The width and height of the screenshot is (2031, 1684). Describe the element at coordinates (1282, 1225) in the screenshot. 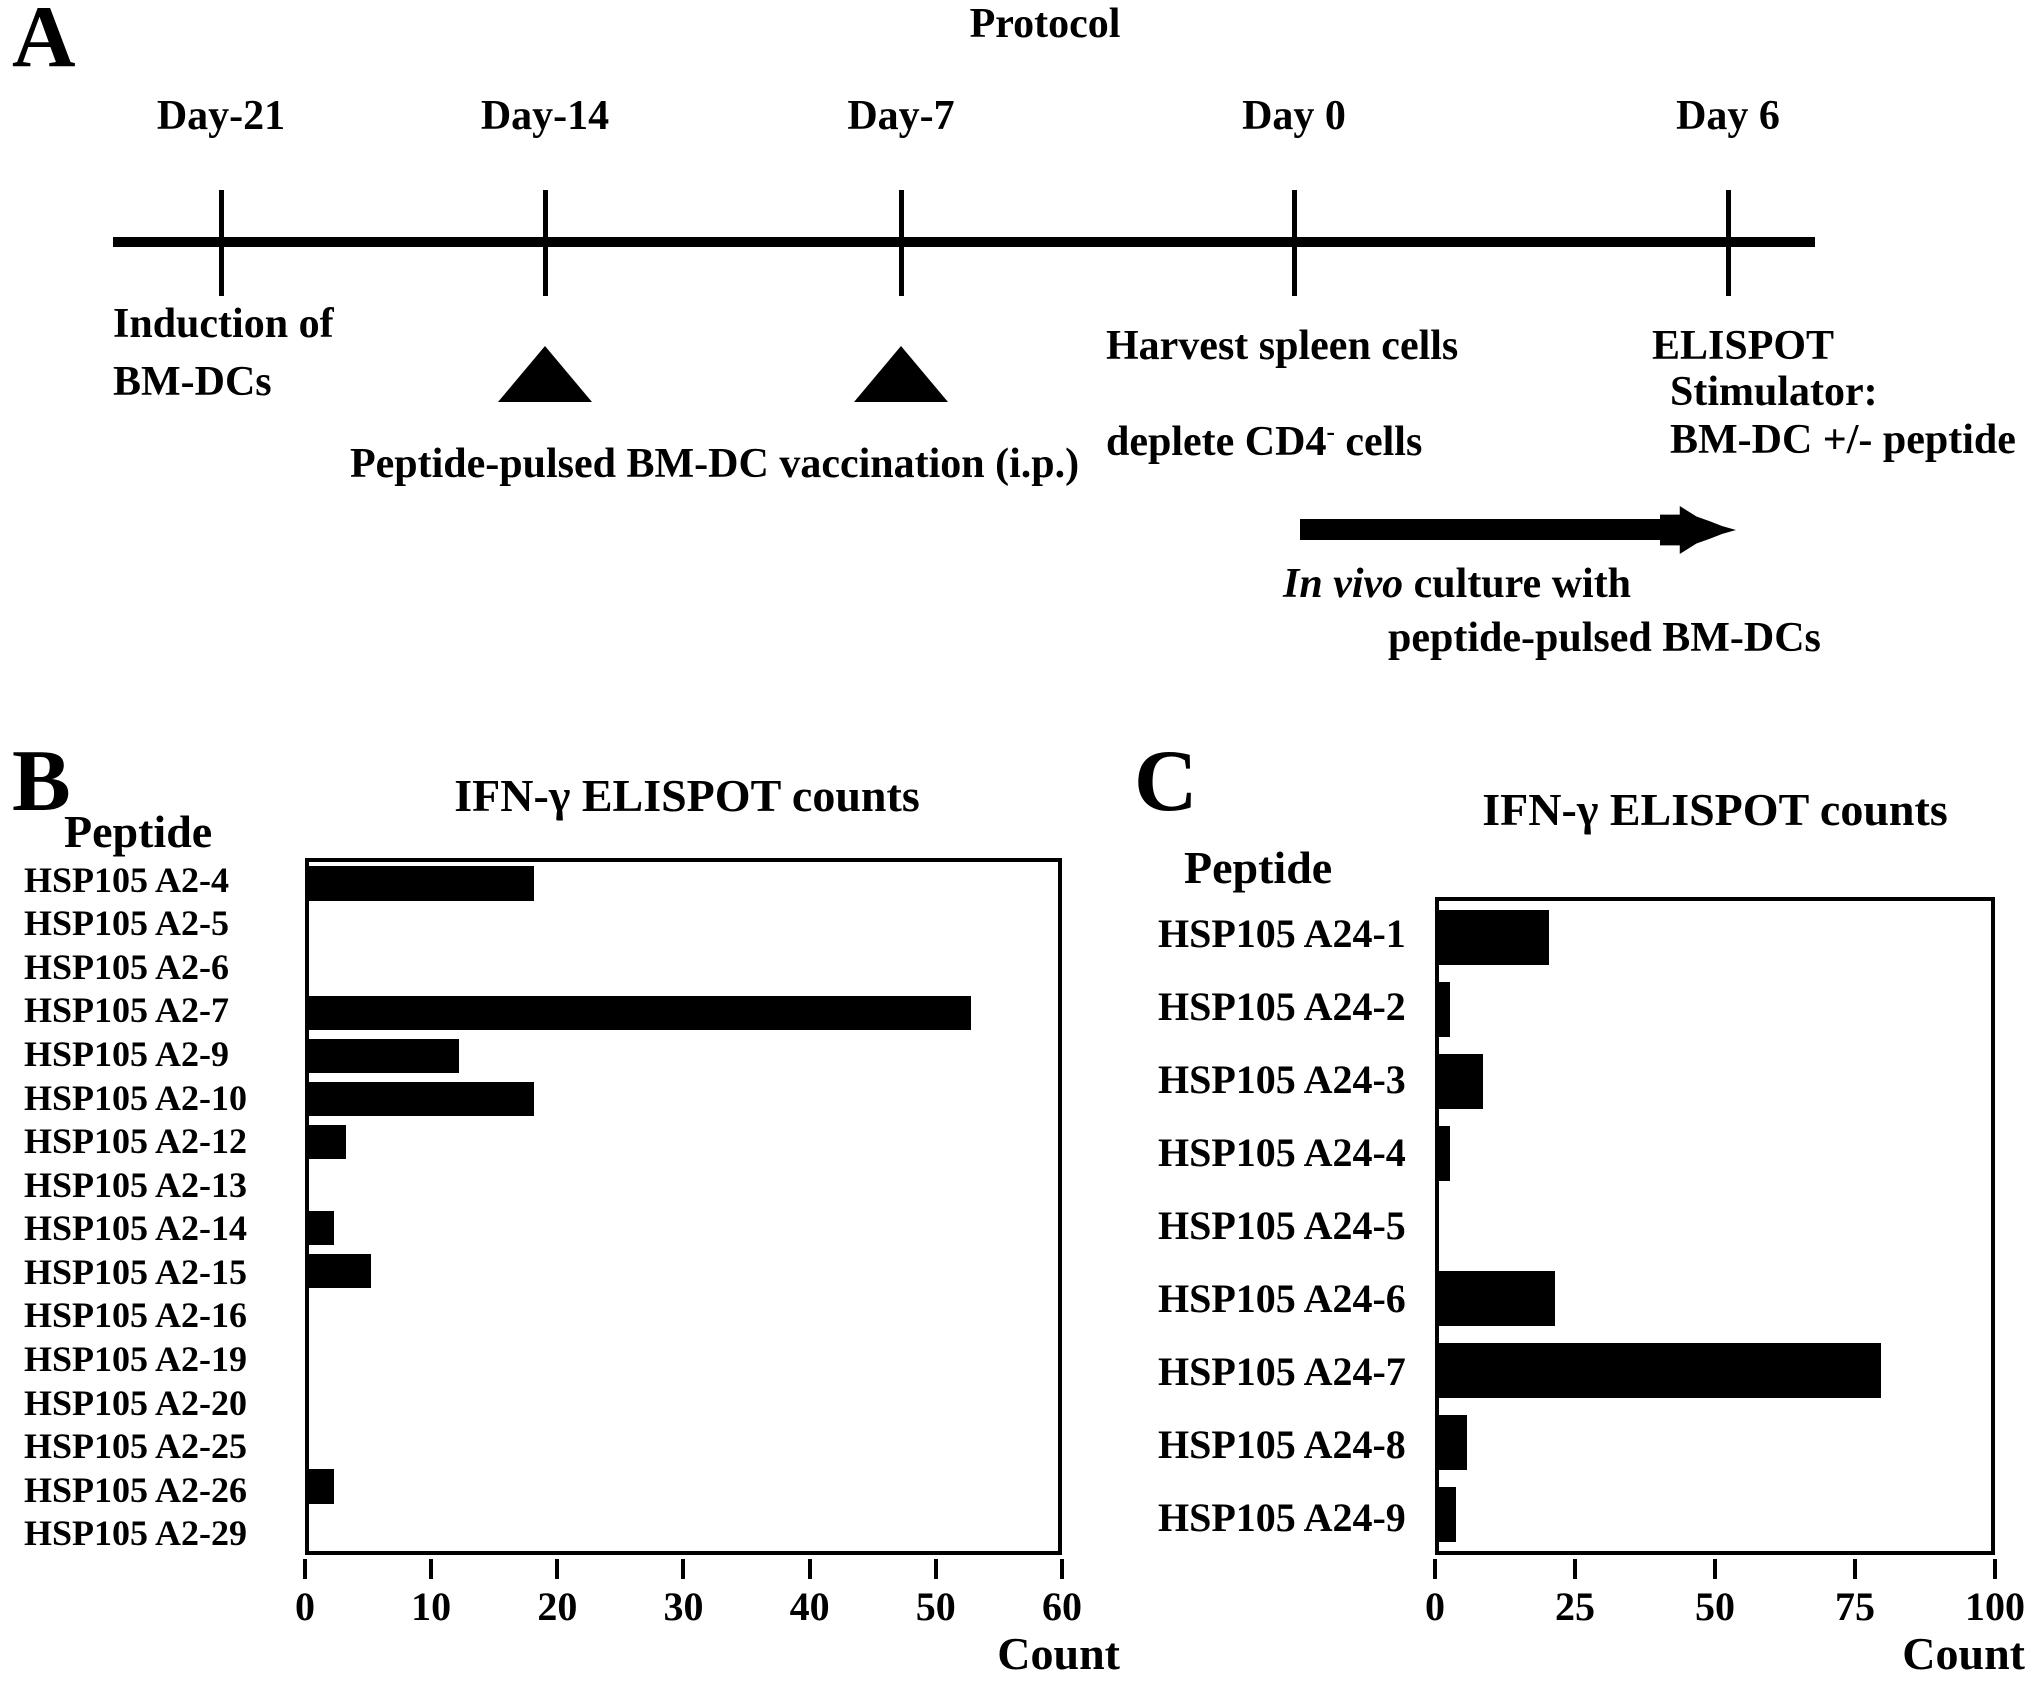

I see `peptide-row-label: HSP105 A24-5` at that location.